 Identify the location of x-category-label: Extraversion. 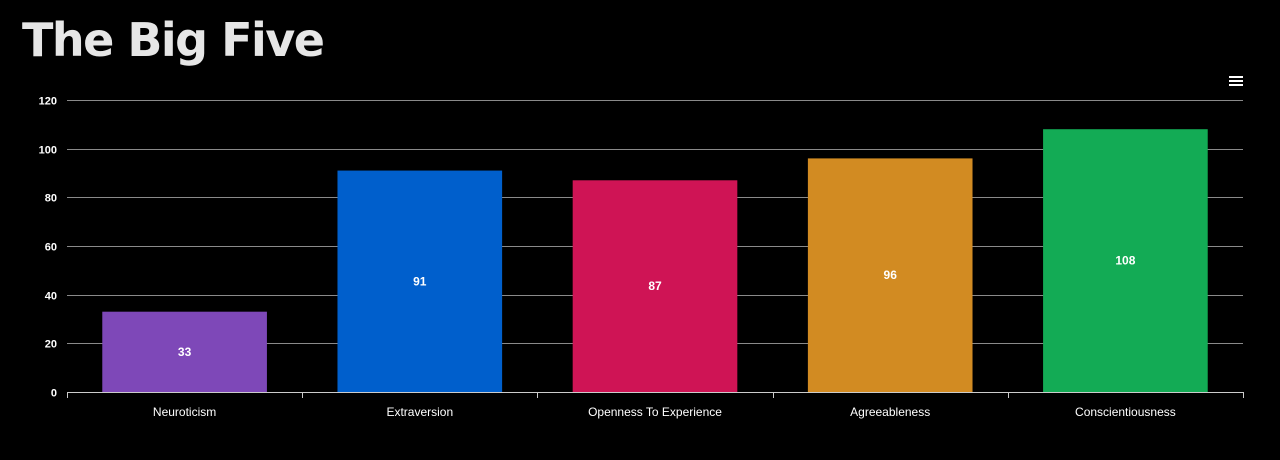
(419, 412).